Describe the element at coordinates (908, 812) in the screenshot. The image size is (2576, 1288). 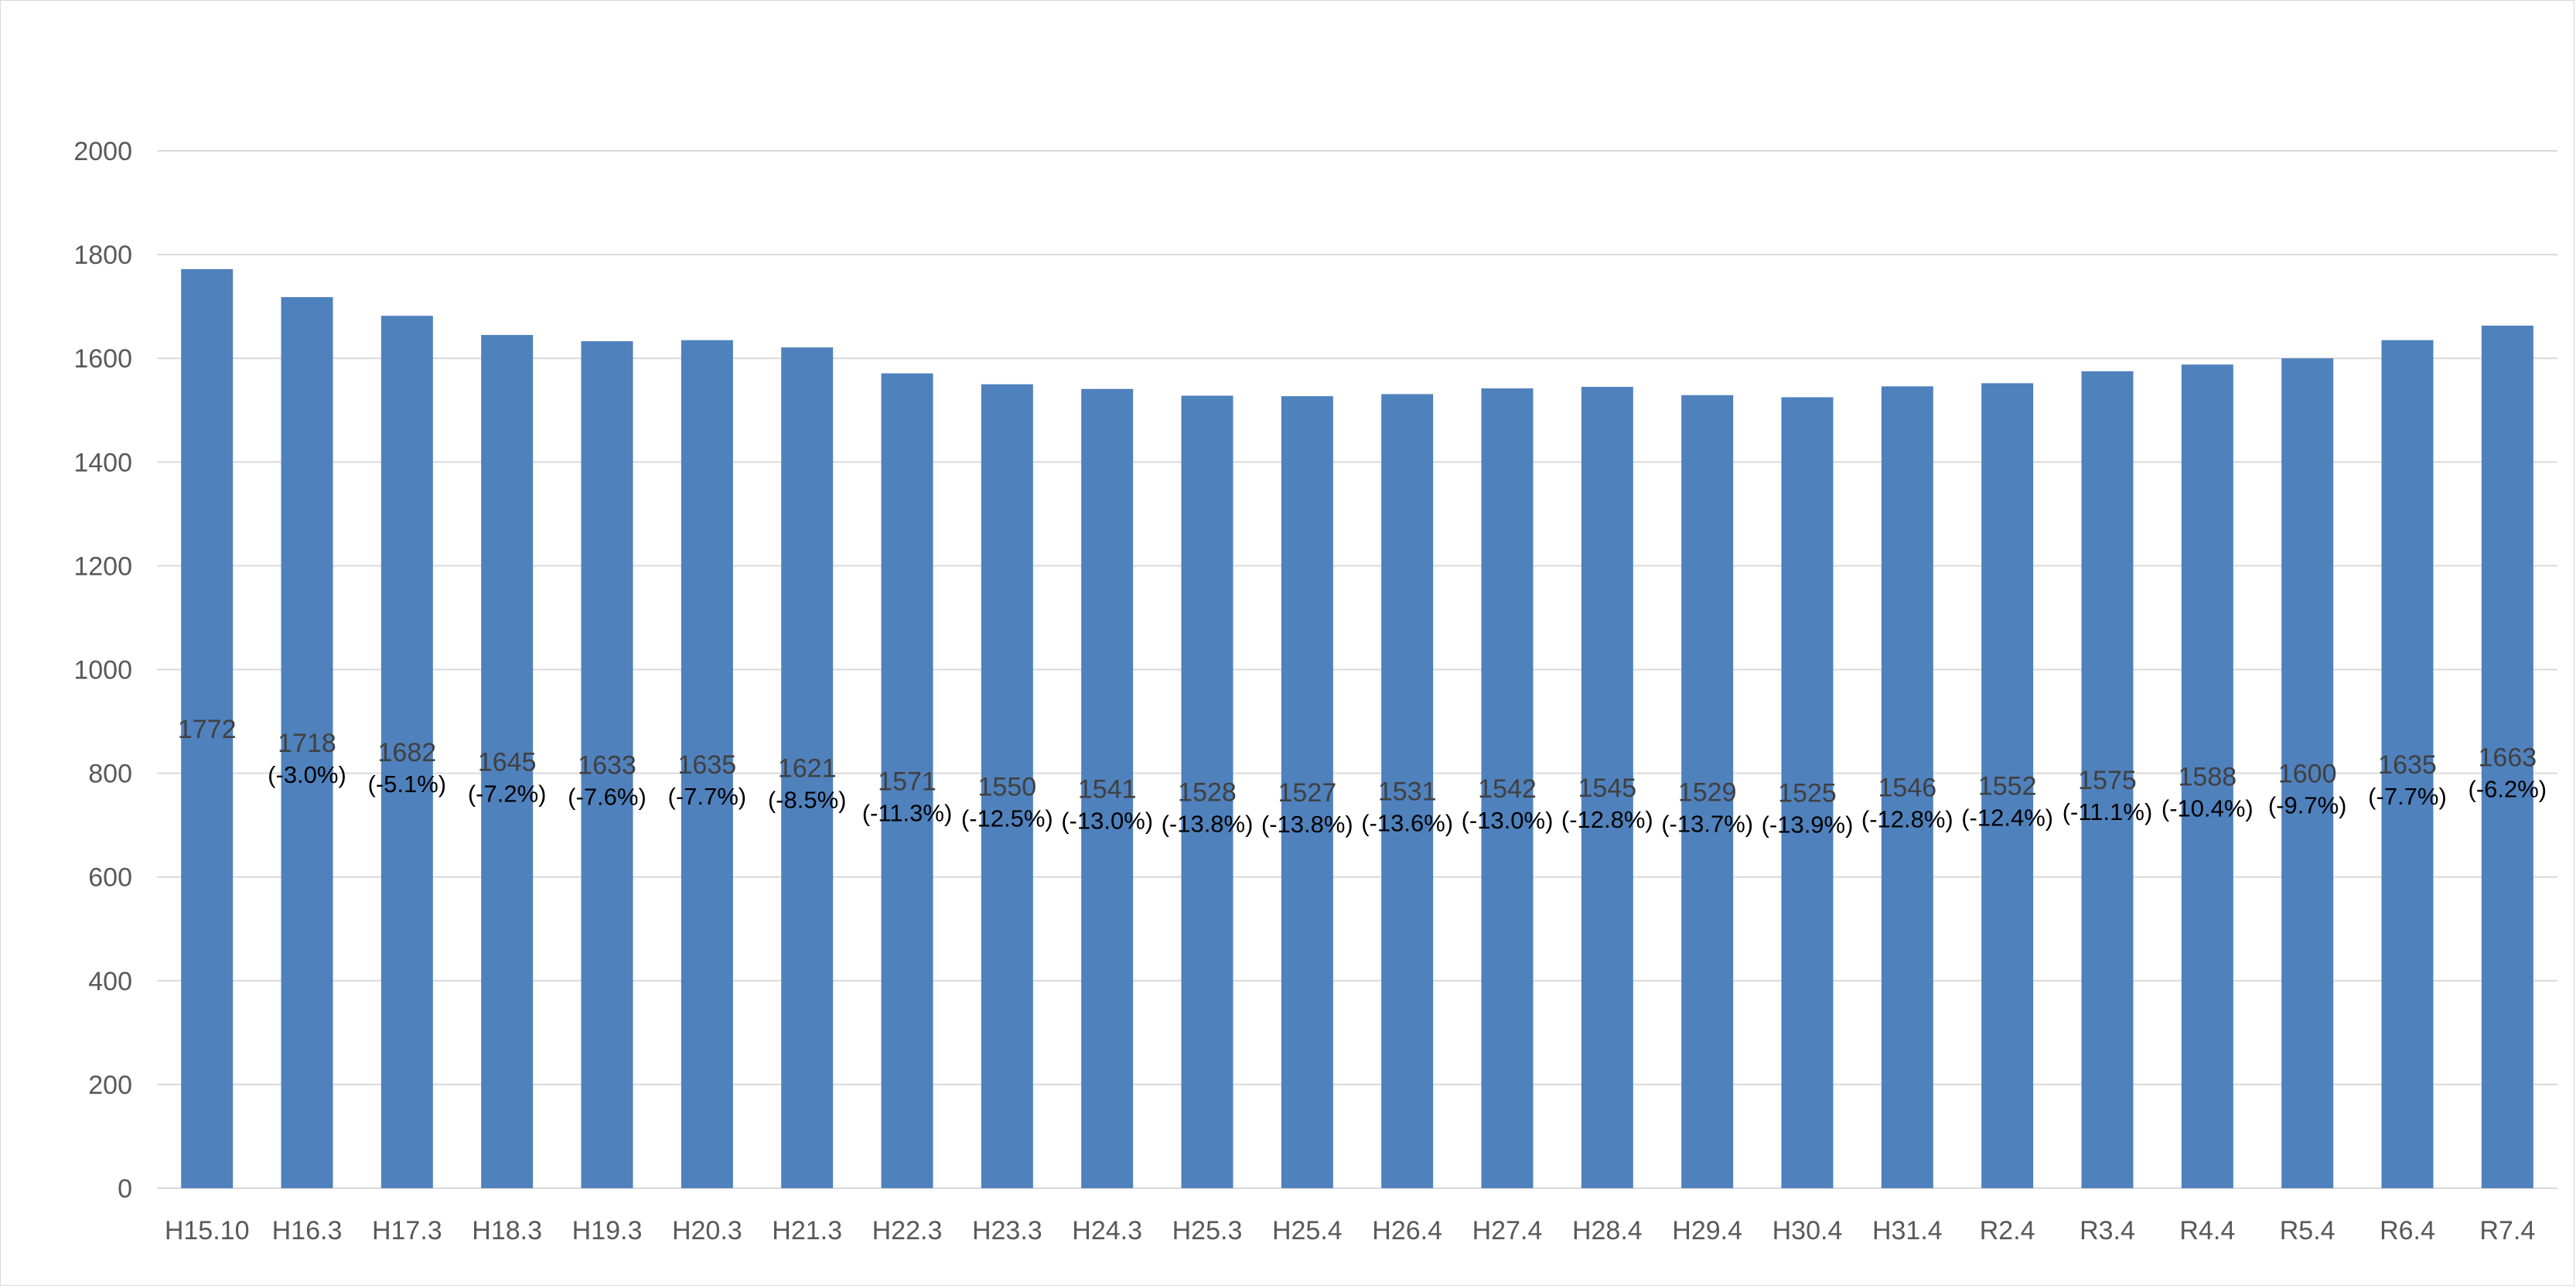
I see `change-label: (-11.3%)` at that location.